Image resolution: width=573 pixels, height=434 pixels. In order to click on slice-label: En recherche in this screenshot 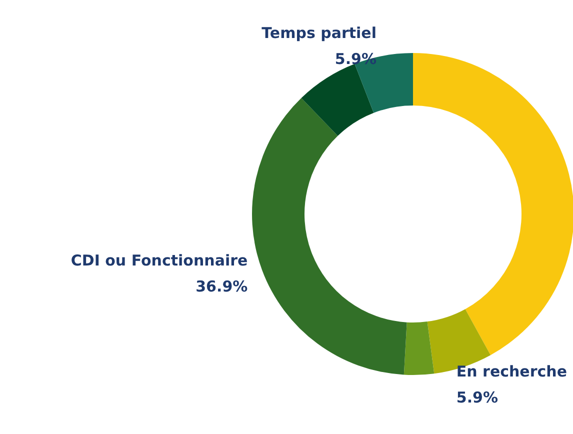, I will do `click(512, 371)`.